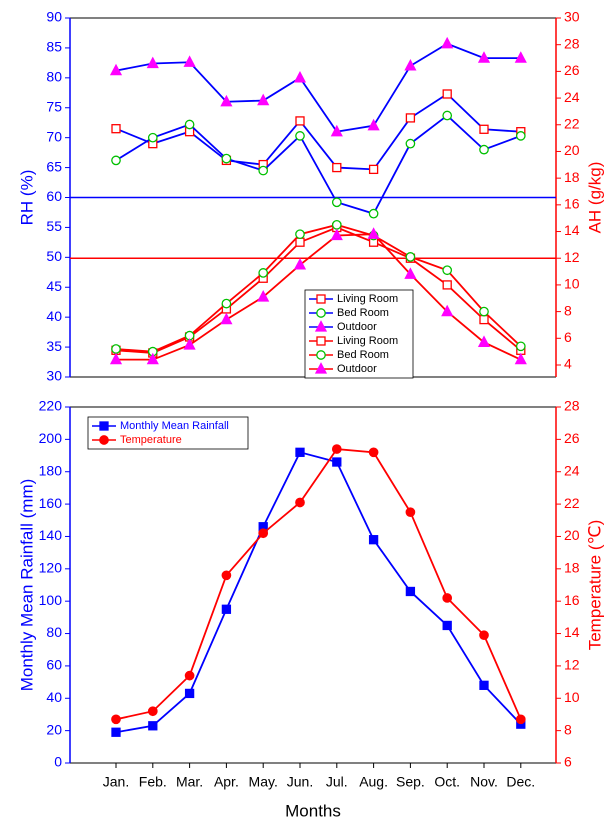 The height and width of the screenshot is (823, 613). What do you see at coordinates (337, 782) in the screenshot?
I see `x-tick-label: Jul.` at bounding box center [337, 782].